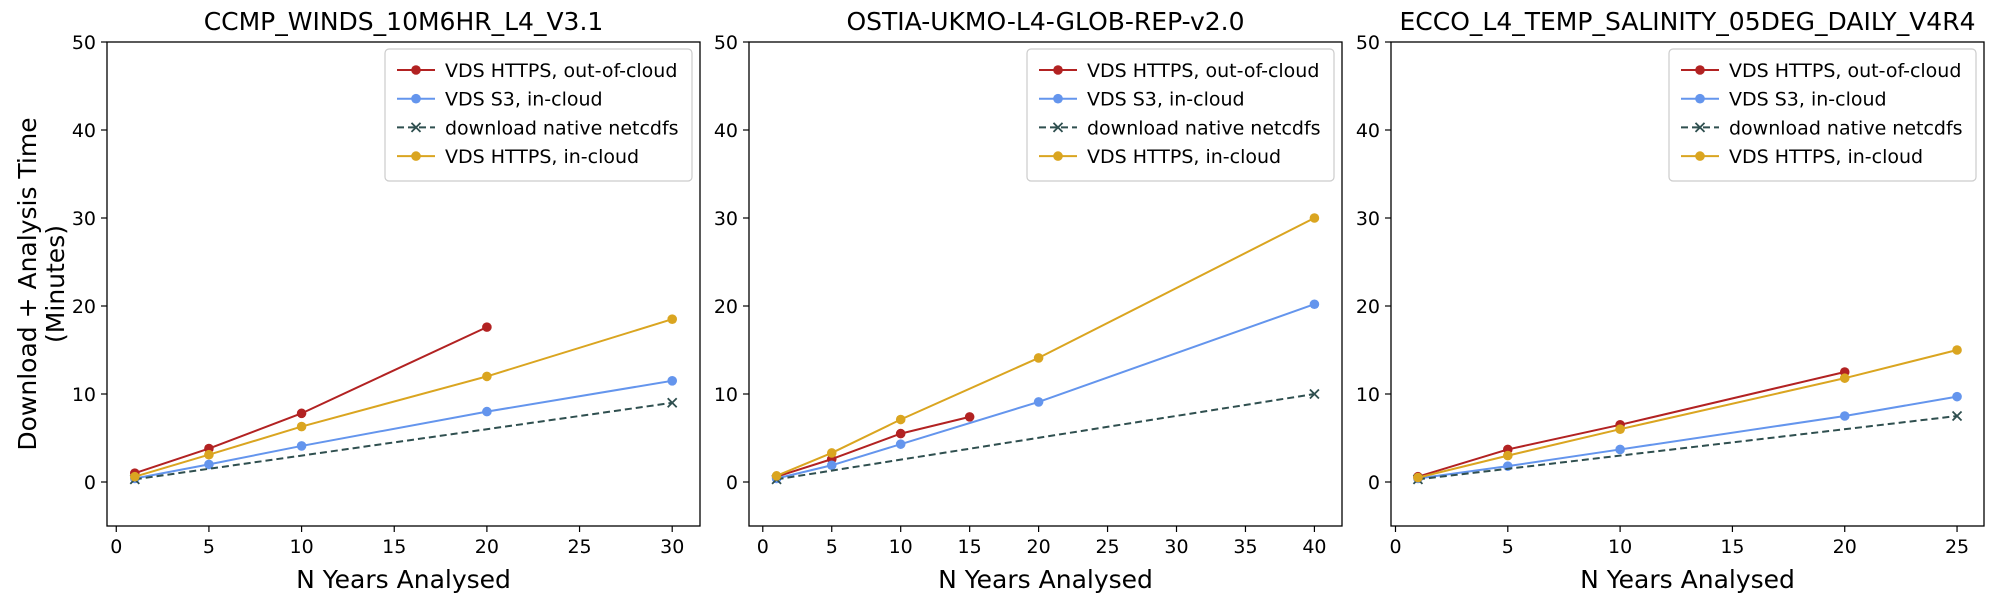  I want to click on y-axis-label-line: Download + Analysis Time, so click(27, 283).